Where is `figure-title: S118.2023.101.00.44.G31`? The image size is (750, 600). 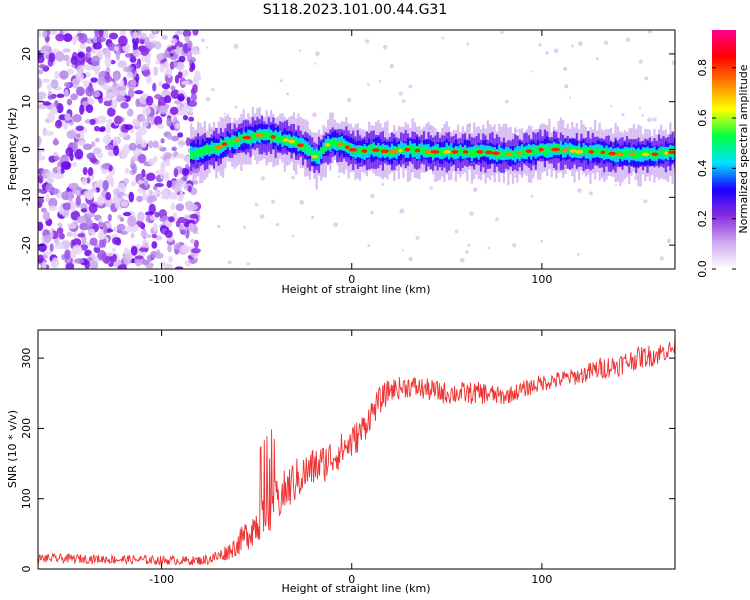 figure-title: S118.2023.101.00.44.G31 is located at coordinates (355, 10).